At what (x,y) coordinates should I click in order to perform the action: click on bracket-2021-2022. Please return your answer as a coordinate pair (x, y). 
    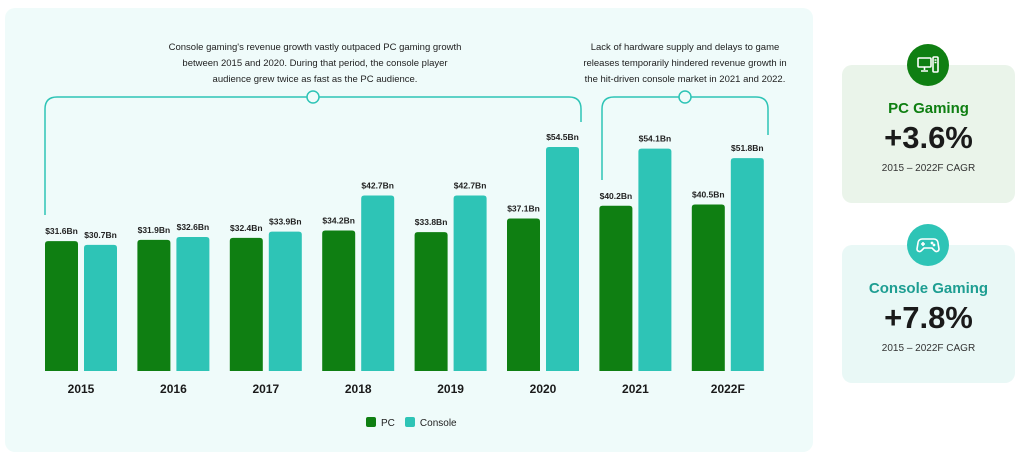
    Looking at the image, I should click on (685, 135).